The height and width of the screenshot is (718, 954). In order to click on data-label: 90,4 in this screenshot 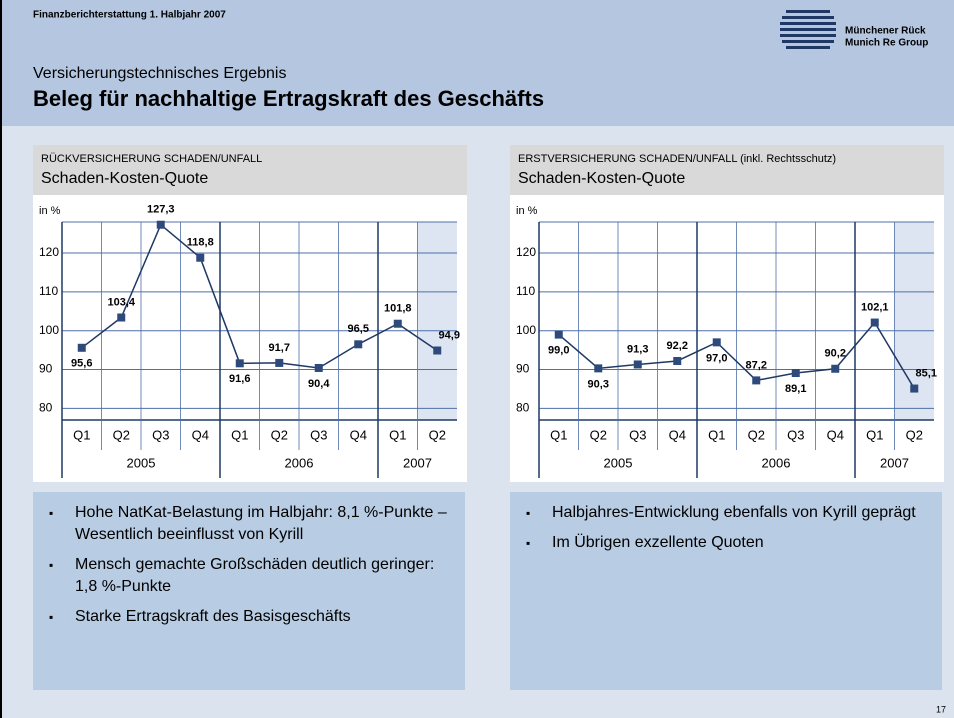, I will do `click(319, 384)`.